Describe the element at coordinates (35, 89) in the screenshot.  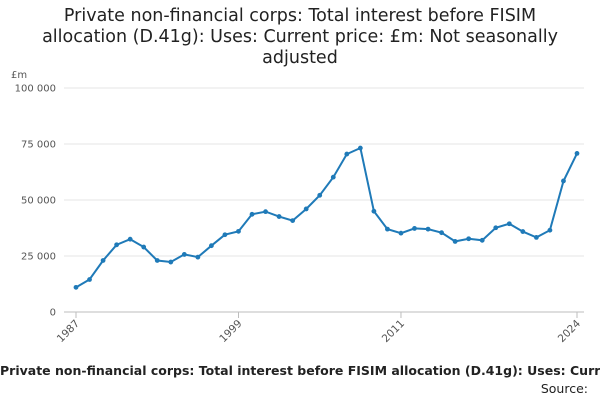
I see `y-tick-label: 100 000` at that location.